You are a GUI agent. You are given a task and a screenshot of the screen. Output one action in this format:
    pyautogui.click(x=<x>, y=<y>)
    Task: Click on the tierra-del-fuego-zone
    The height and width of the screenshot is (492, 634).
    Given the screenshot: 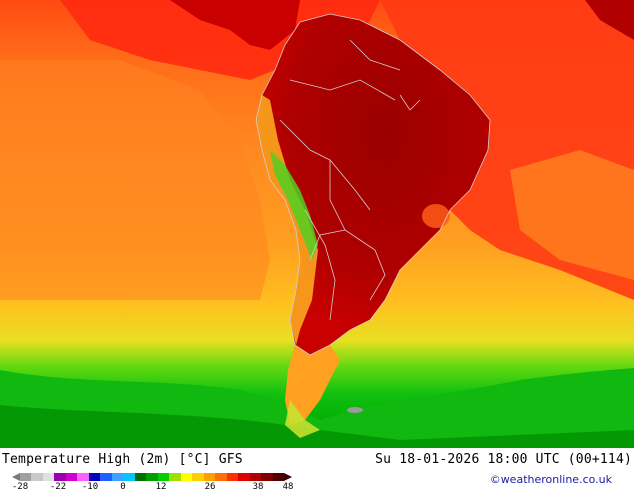 What is the action you would take?
    pyautogui.click(x=302, y=419)
    